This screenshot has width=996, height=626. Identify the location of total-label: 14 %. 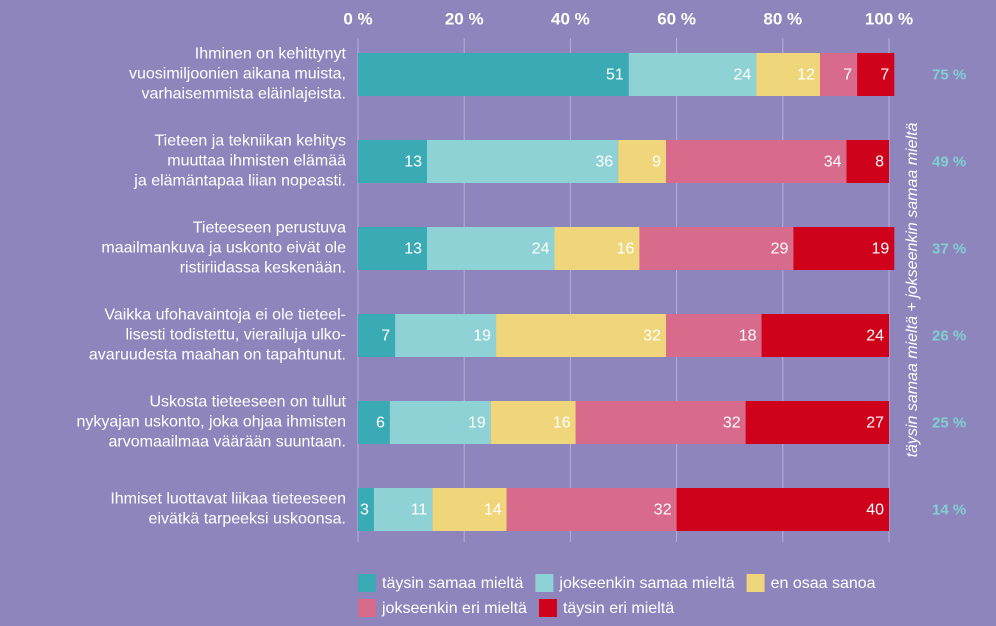
(949, 509).